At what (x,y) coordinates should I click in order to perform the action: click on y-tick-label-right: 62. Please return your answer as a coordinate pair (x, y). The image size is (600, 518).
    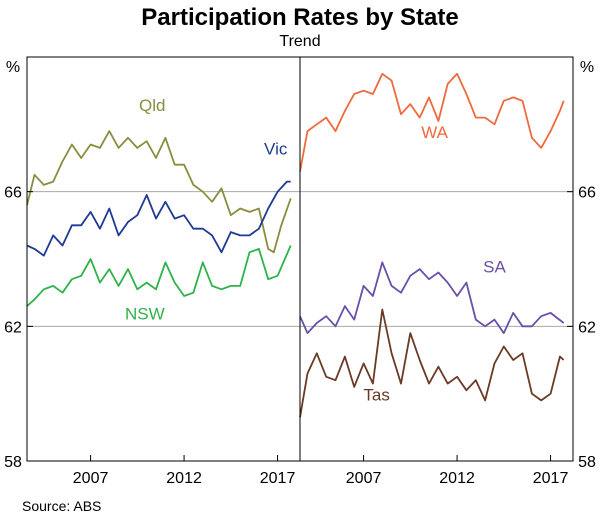
    Looking at the image, I should click on (587, 327).